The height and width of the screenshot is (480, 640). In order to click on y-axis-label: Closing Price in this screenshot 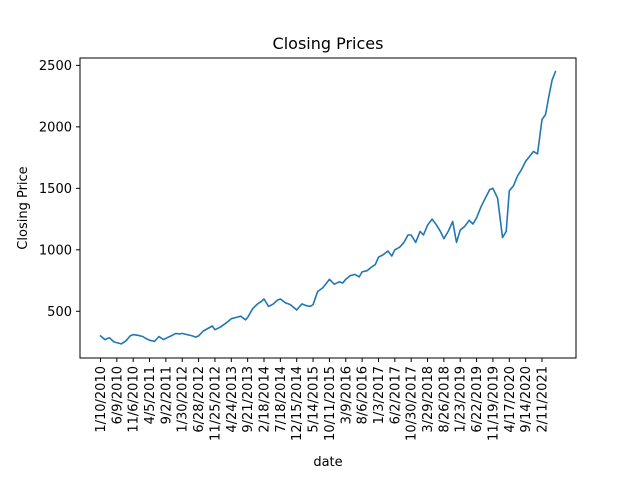, I will do `click(23, 207)`.